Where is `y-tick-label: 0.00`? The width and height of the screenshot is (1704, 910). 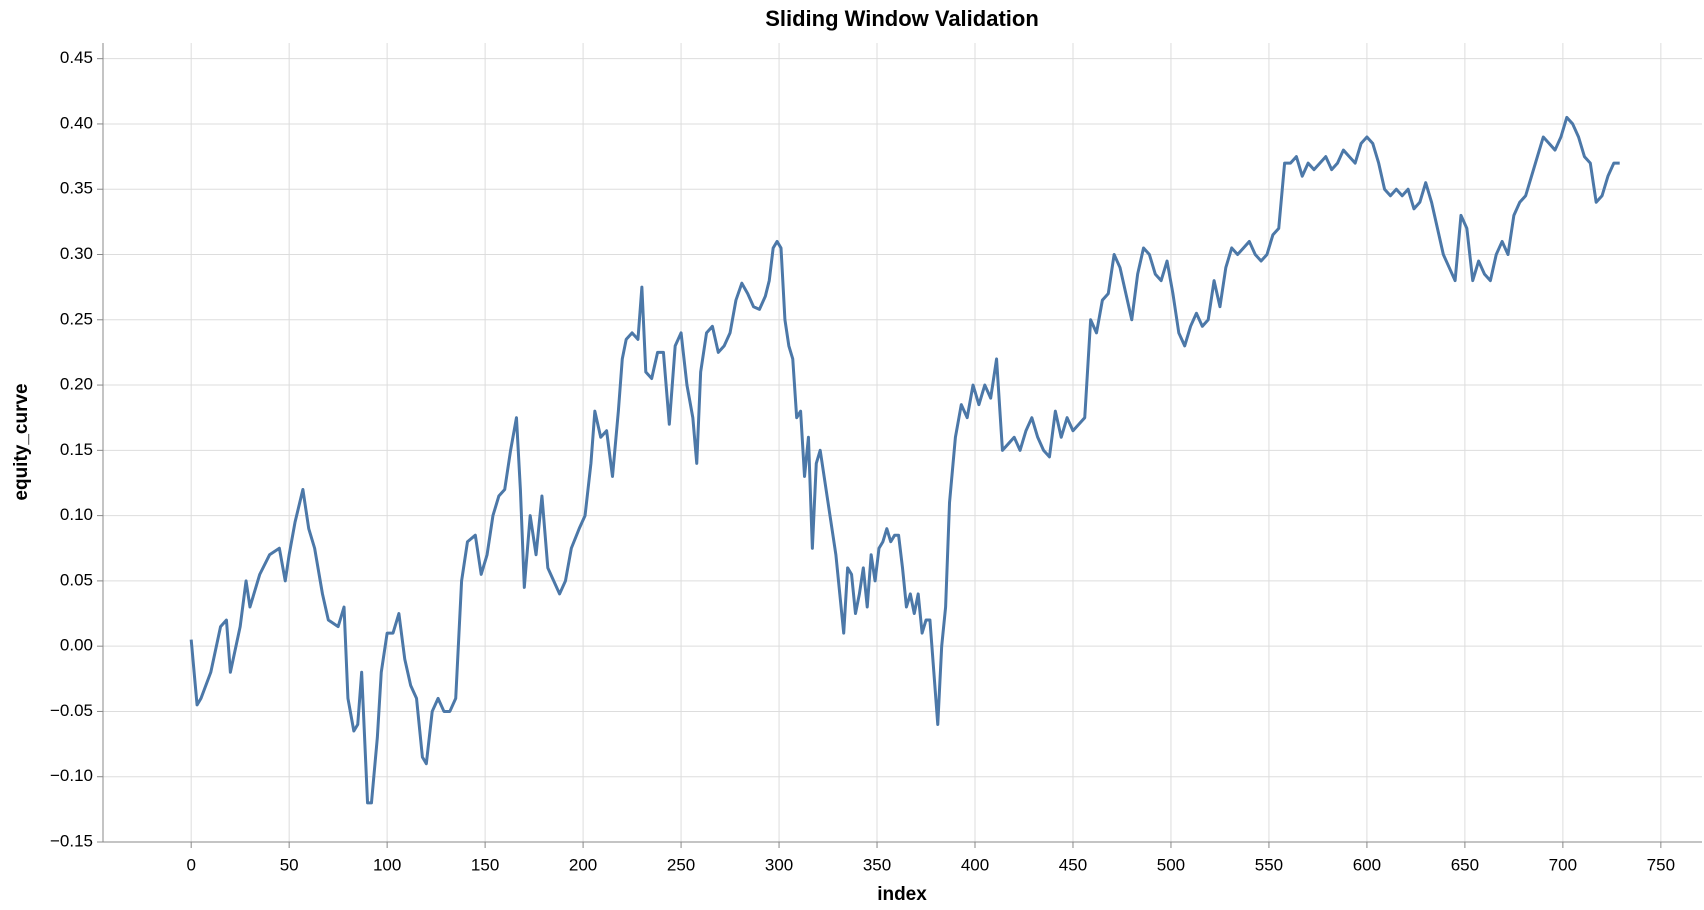
y-tick-label: 0.00 is located at coordinates (76, 645).